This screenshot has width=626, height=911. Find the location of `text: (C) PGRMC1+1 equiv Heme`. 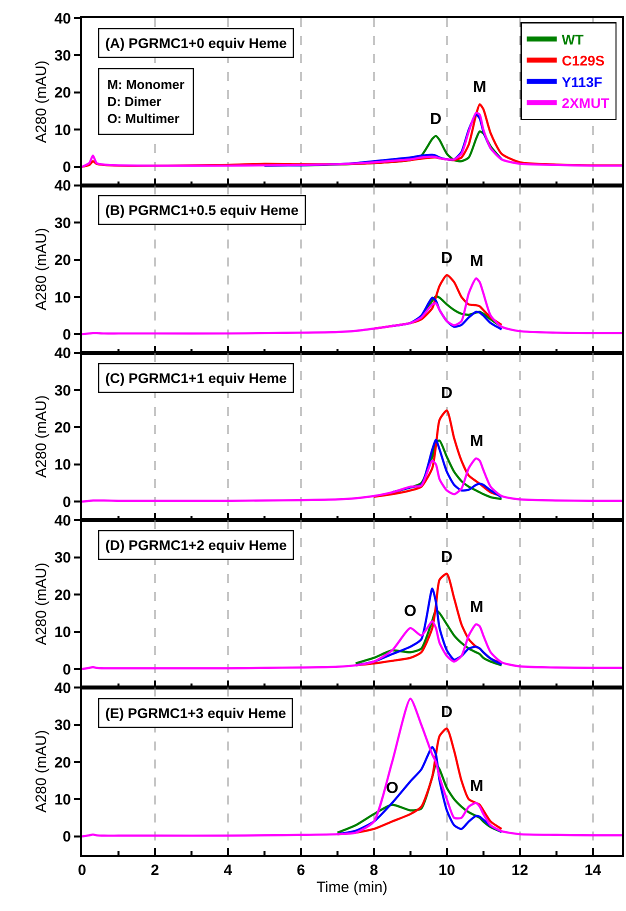

text: (C) PGRMC1+1 equiv Heme is located at coordinates (196, 378).